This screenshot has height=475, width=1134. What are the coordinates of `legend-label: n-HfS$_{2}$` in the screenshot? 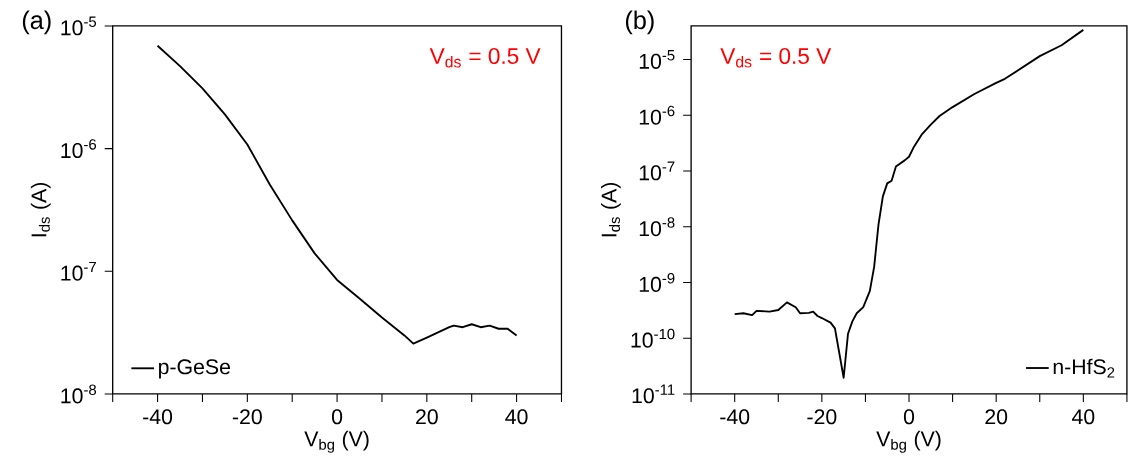 It's located at (1084, 368).